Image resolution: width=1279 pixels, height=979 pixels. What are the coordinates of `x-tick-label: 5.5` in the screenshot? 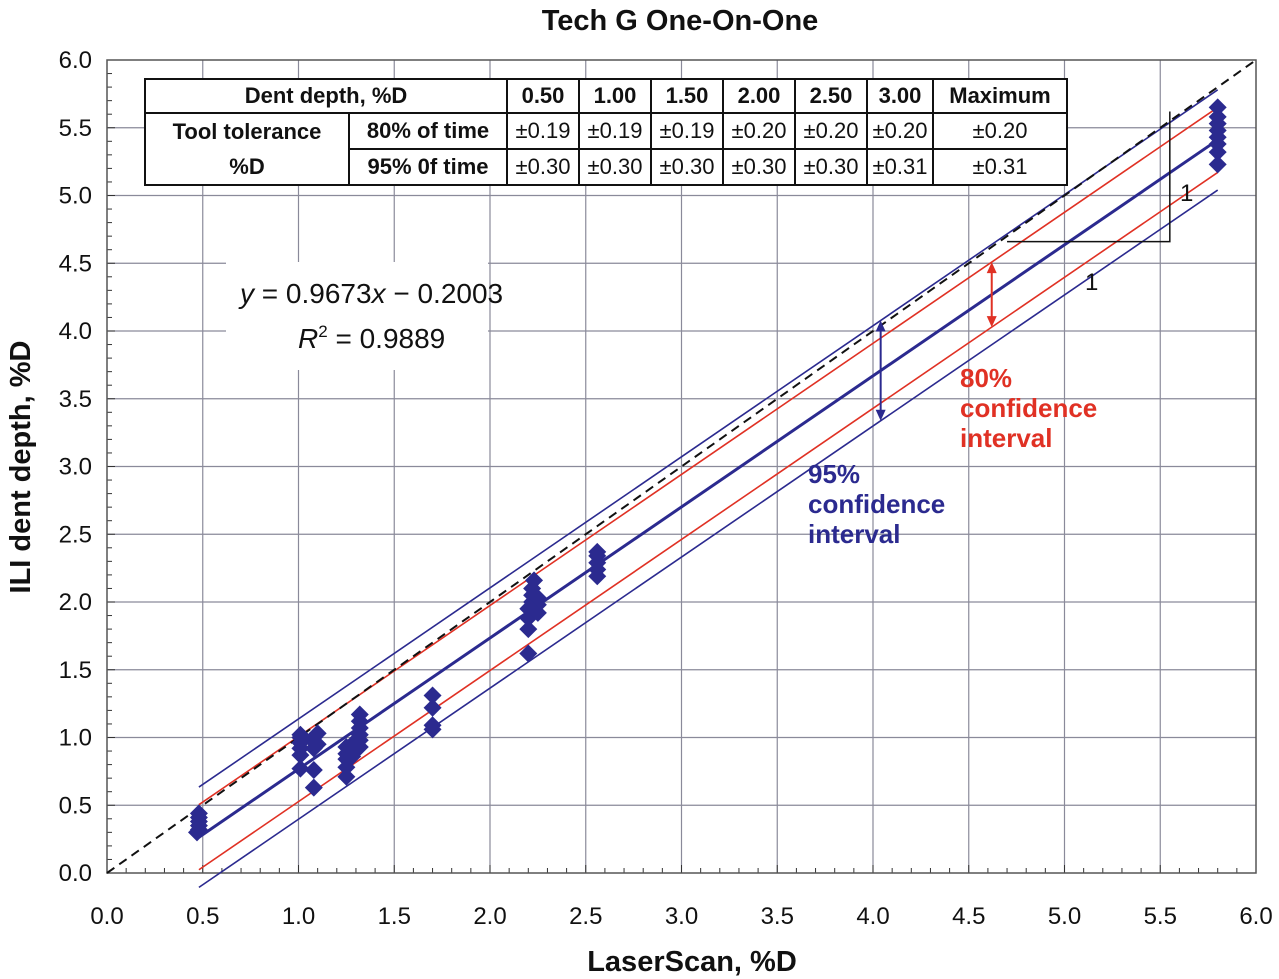 It's located at (1160, 916).